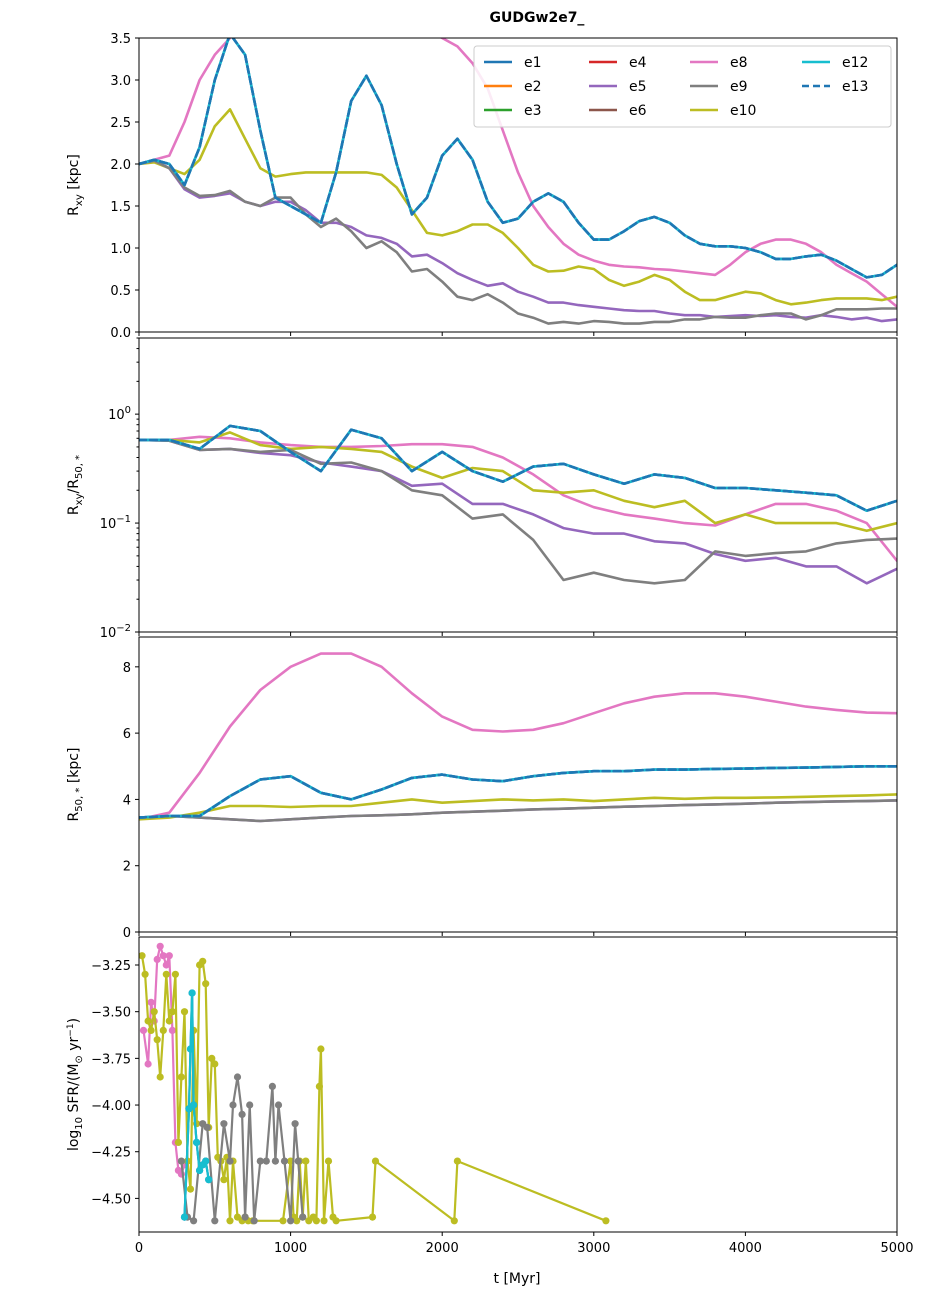  I want to click on legend-label-e12: e12, so click(855, 63).